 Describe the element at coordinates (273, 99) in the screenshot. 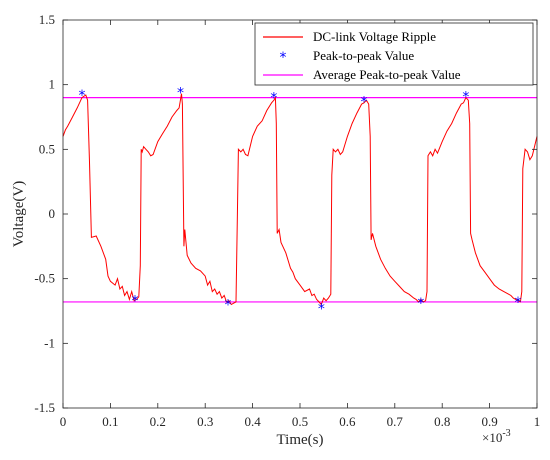

I see `peak-marker-4: *` at that location.